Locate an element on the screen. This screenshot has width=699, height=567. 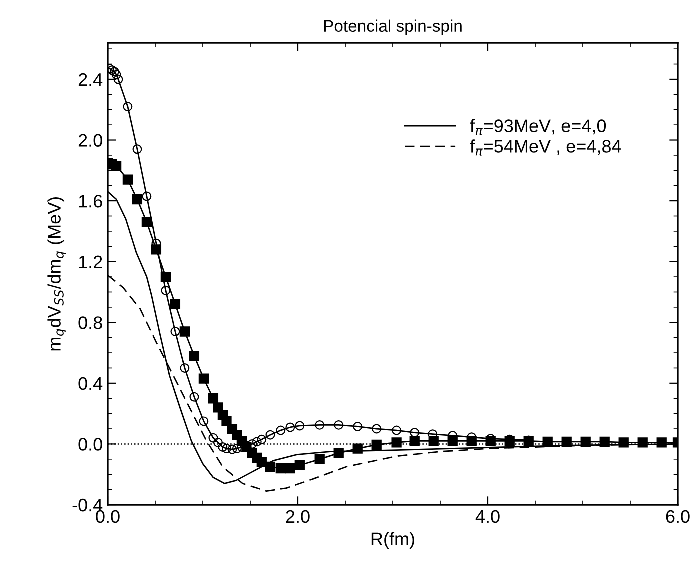
y-tick-label: 0.4 is located at coordinates (90, 383).